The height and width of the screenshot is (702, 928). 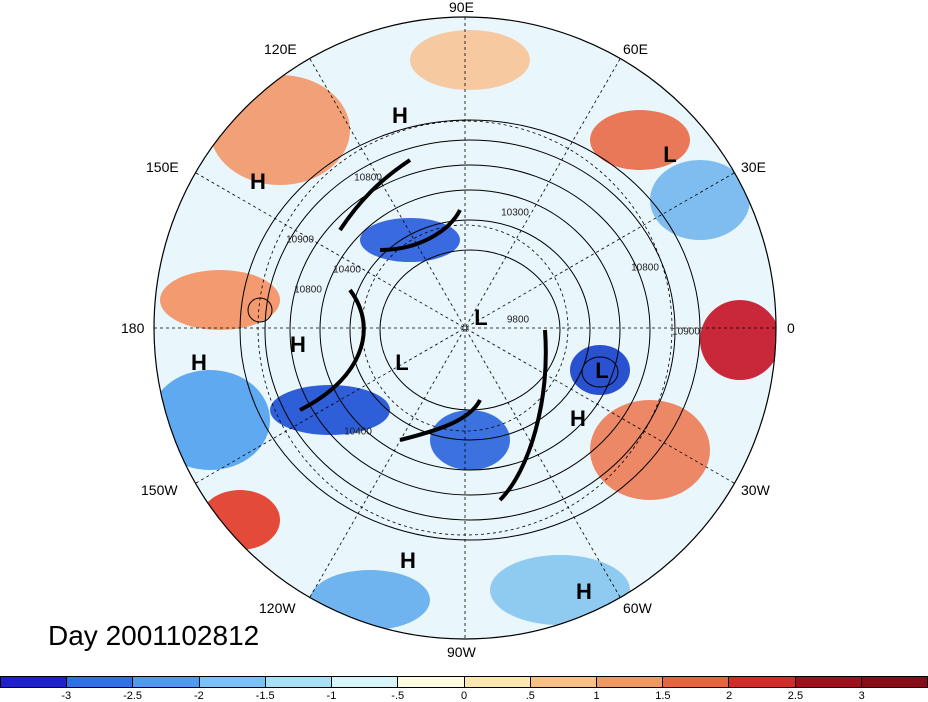 I want to click on lon-label-30w: 30W, so click(x=755, y=490).